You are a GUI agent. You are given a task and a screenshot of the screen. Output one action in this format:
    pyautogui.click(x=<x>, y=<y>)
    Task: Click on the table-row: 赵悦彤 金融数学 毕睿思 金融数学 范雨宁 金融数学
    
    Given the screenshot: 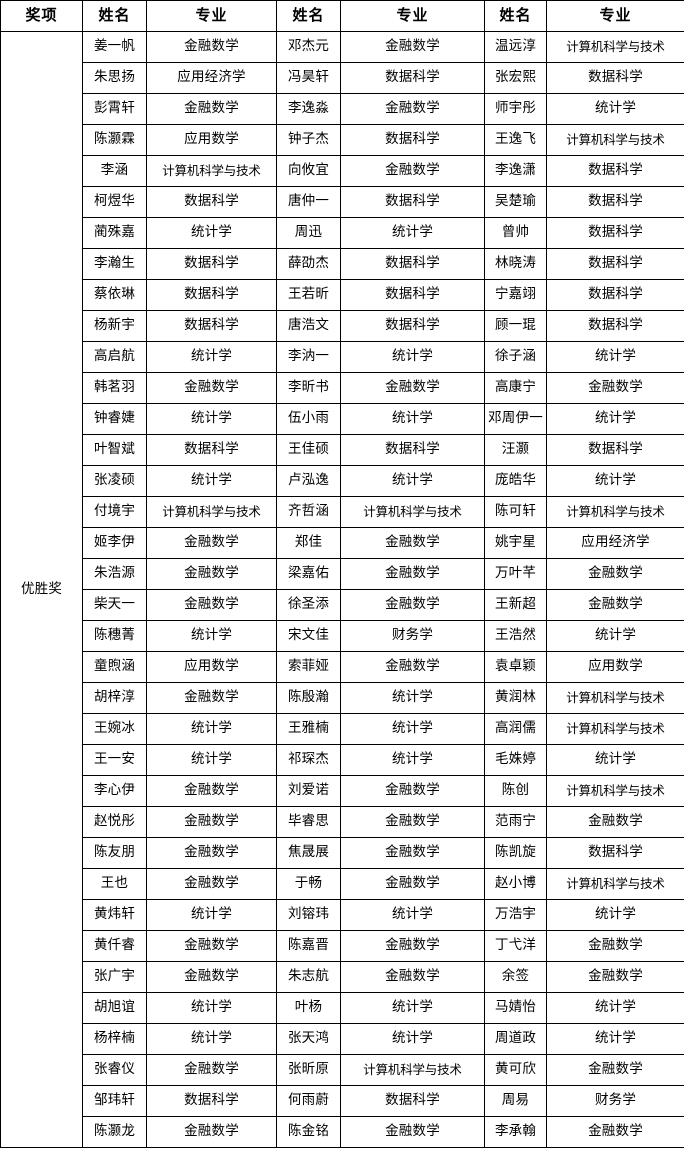 What is the action you would take?
    pyautogui.click(x=342, y=822)
    